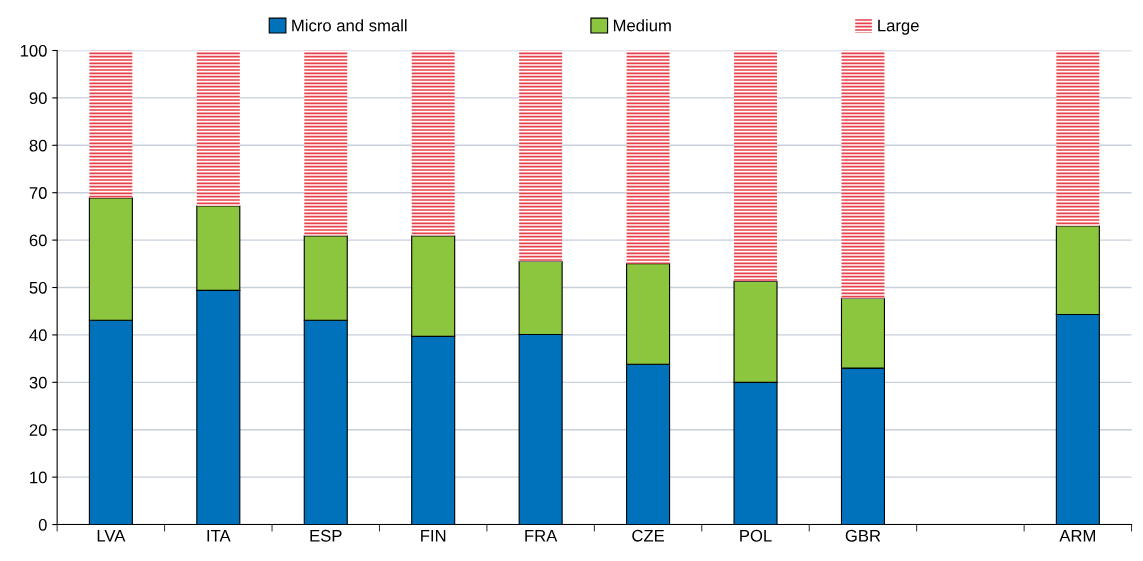 The image size is (1143, 561). Describe the element at coordinates (326, 535) in the screenshot. I see `x-tick-label: ESP` at that location.